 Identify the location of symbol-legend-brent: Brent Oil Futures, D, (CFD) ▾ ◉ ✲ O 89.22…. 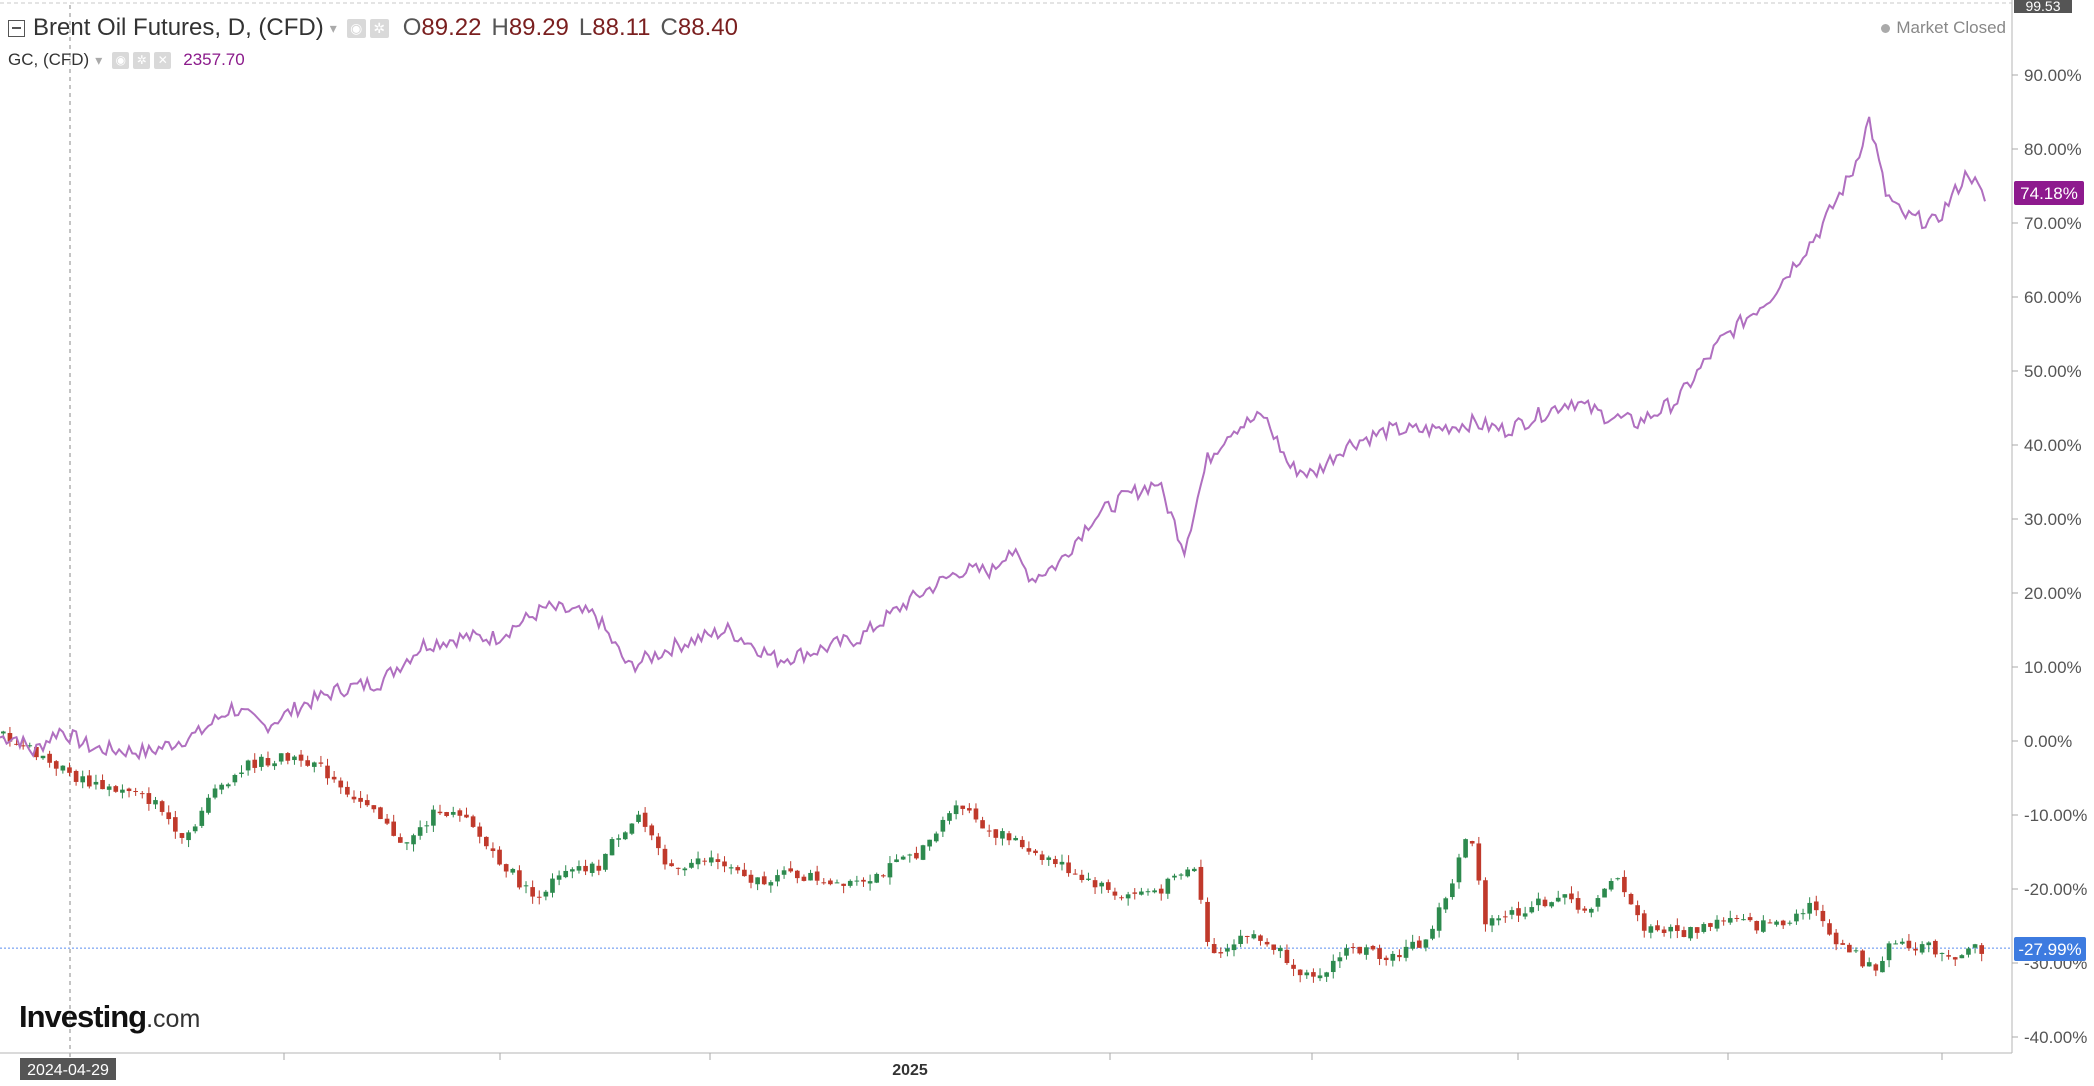
(373, 28).